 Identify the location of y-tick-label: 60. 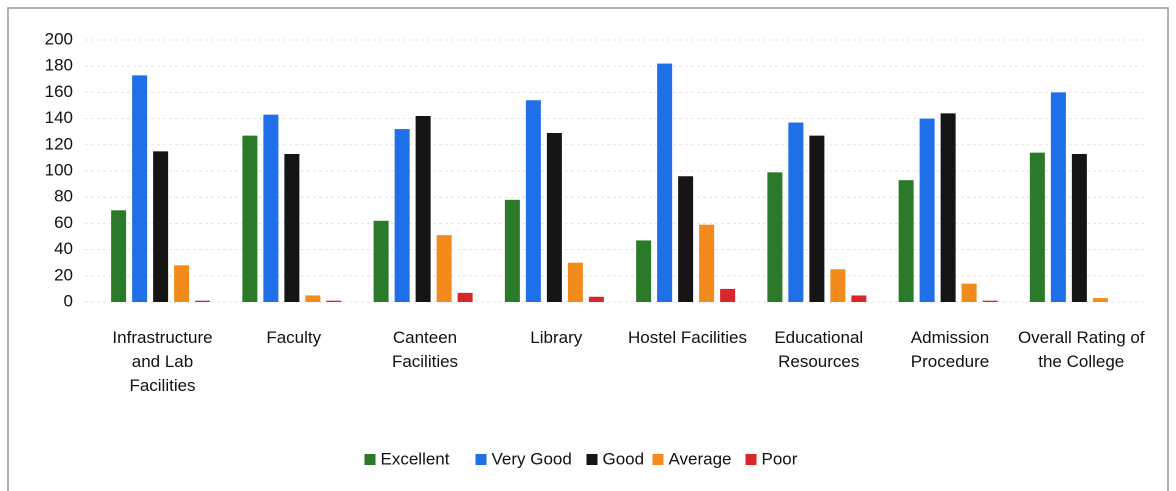
(63, 222).